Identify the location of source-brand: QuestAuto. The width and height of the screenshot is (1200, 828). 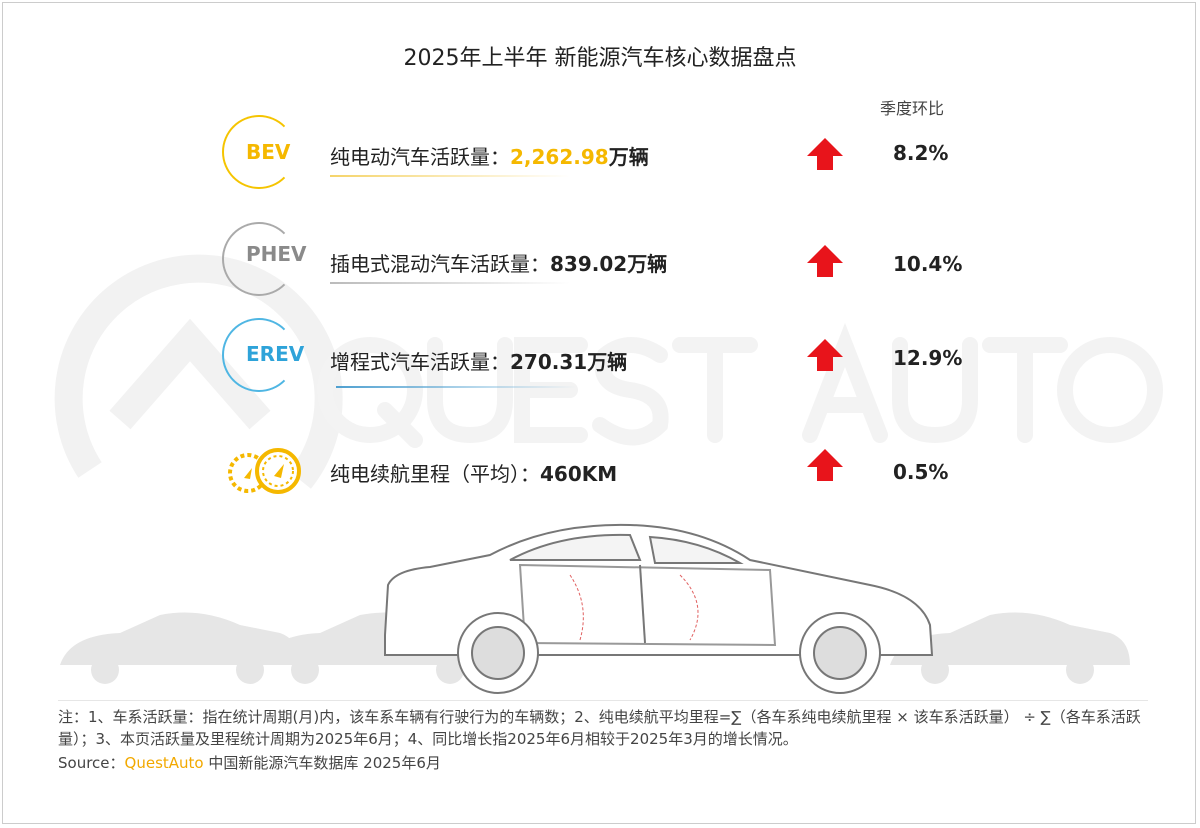
(164, 763).